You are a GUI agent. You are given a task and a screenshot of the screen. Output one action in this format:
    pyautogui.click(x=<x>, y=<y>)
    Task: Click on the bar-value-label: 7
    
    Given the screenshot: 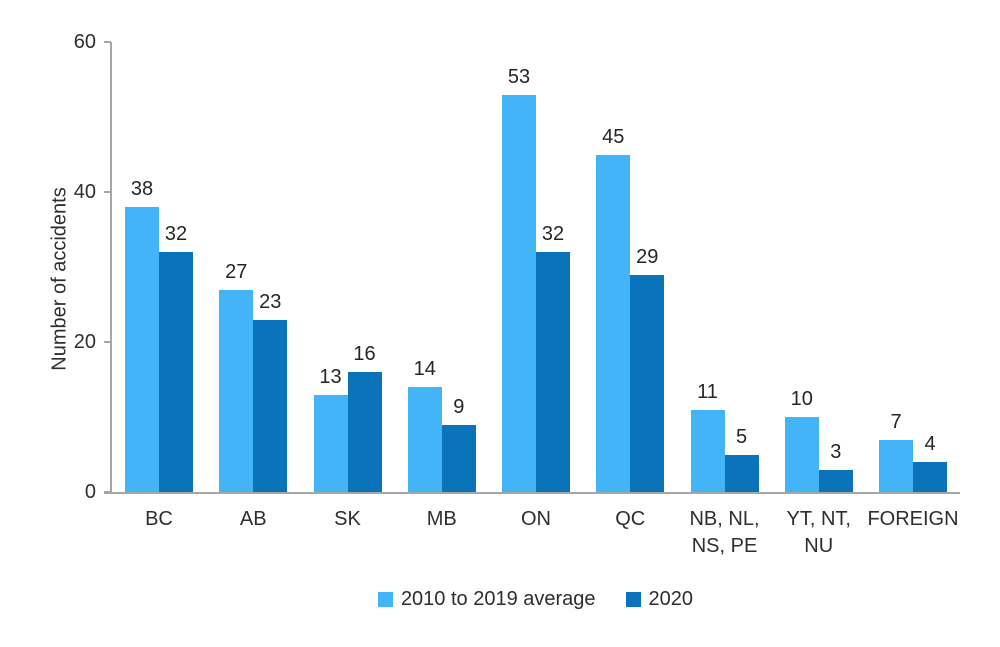 What is the action you would take?
    pyautogui.click(x=896, y=421)
    